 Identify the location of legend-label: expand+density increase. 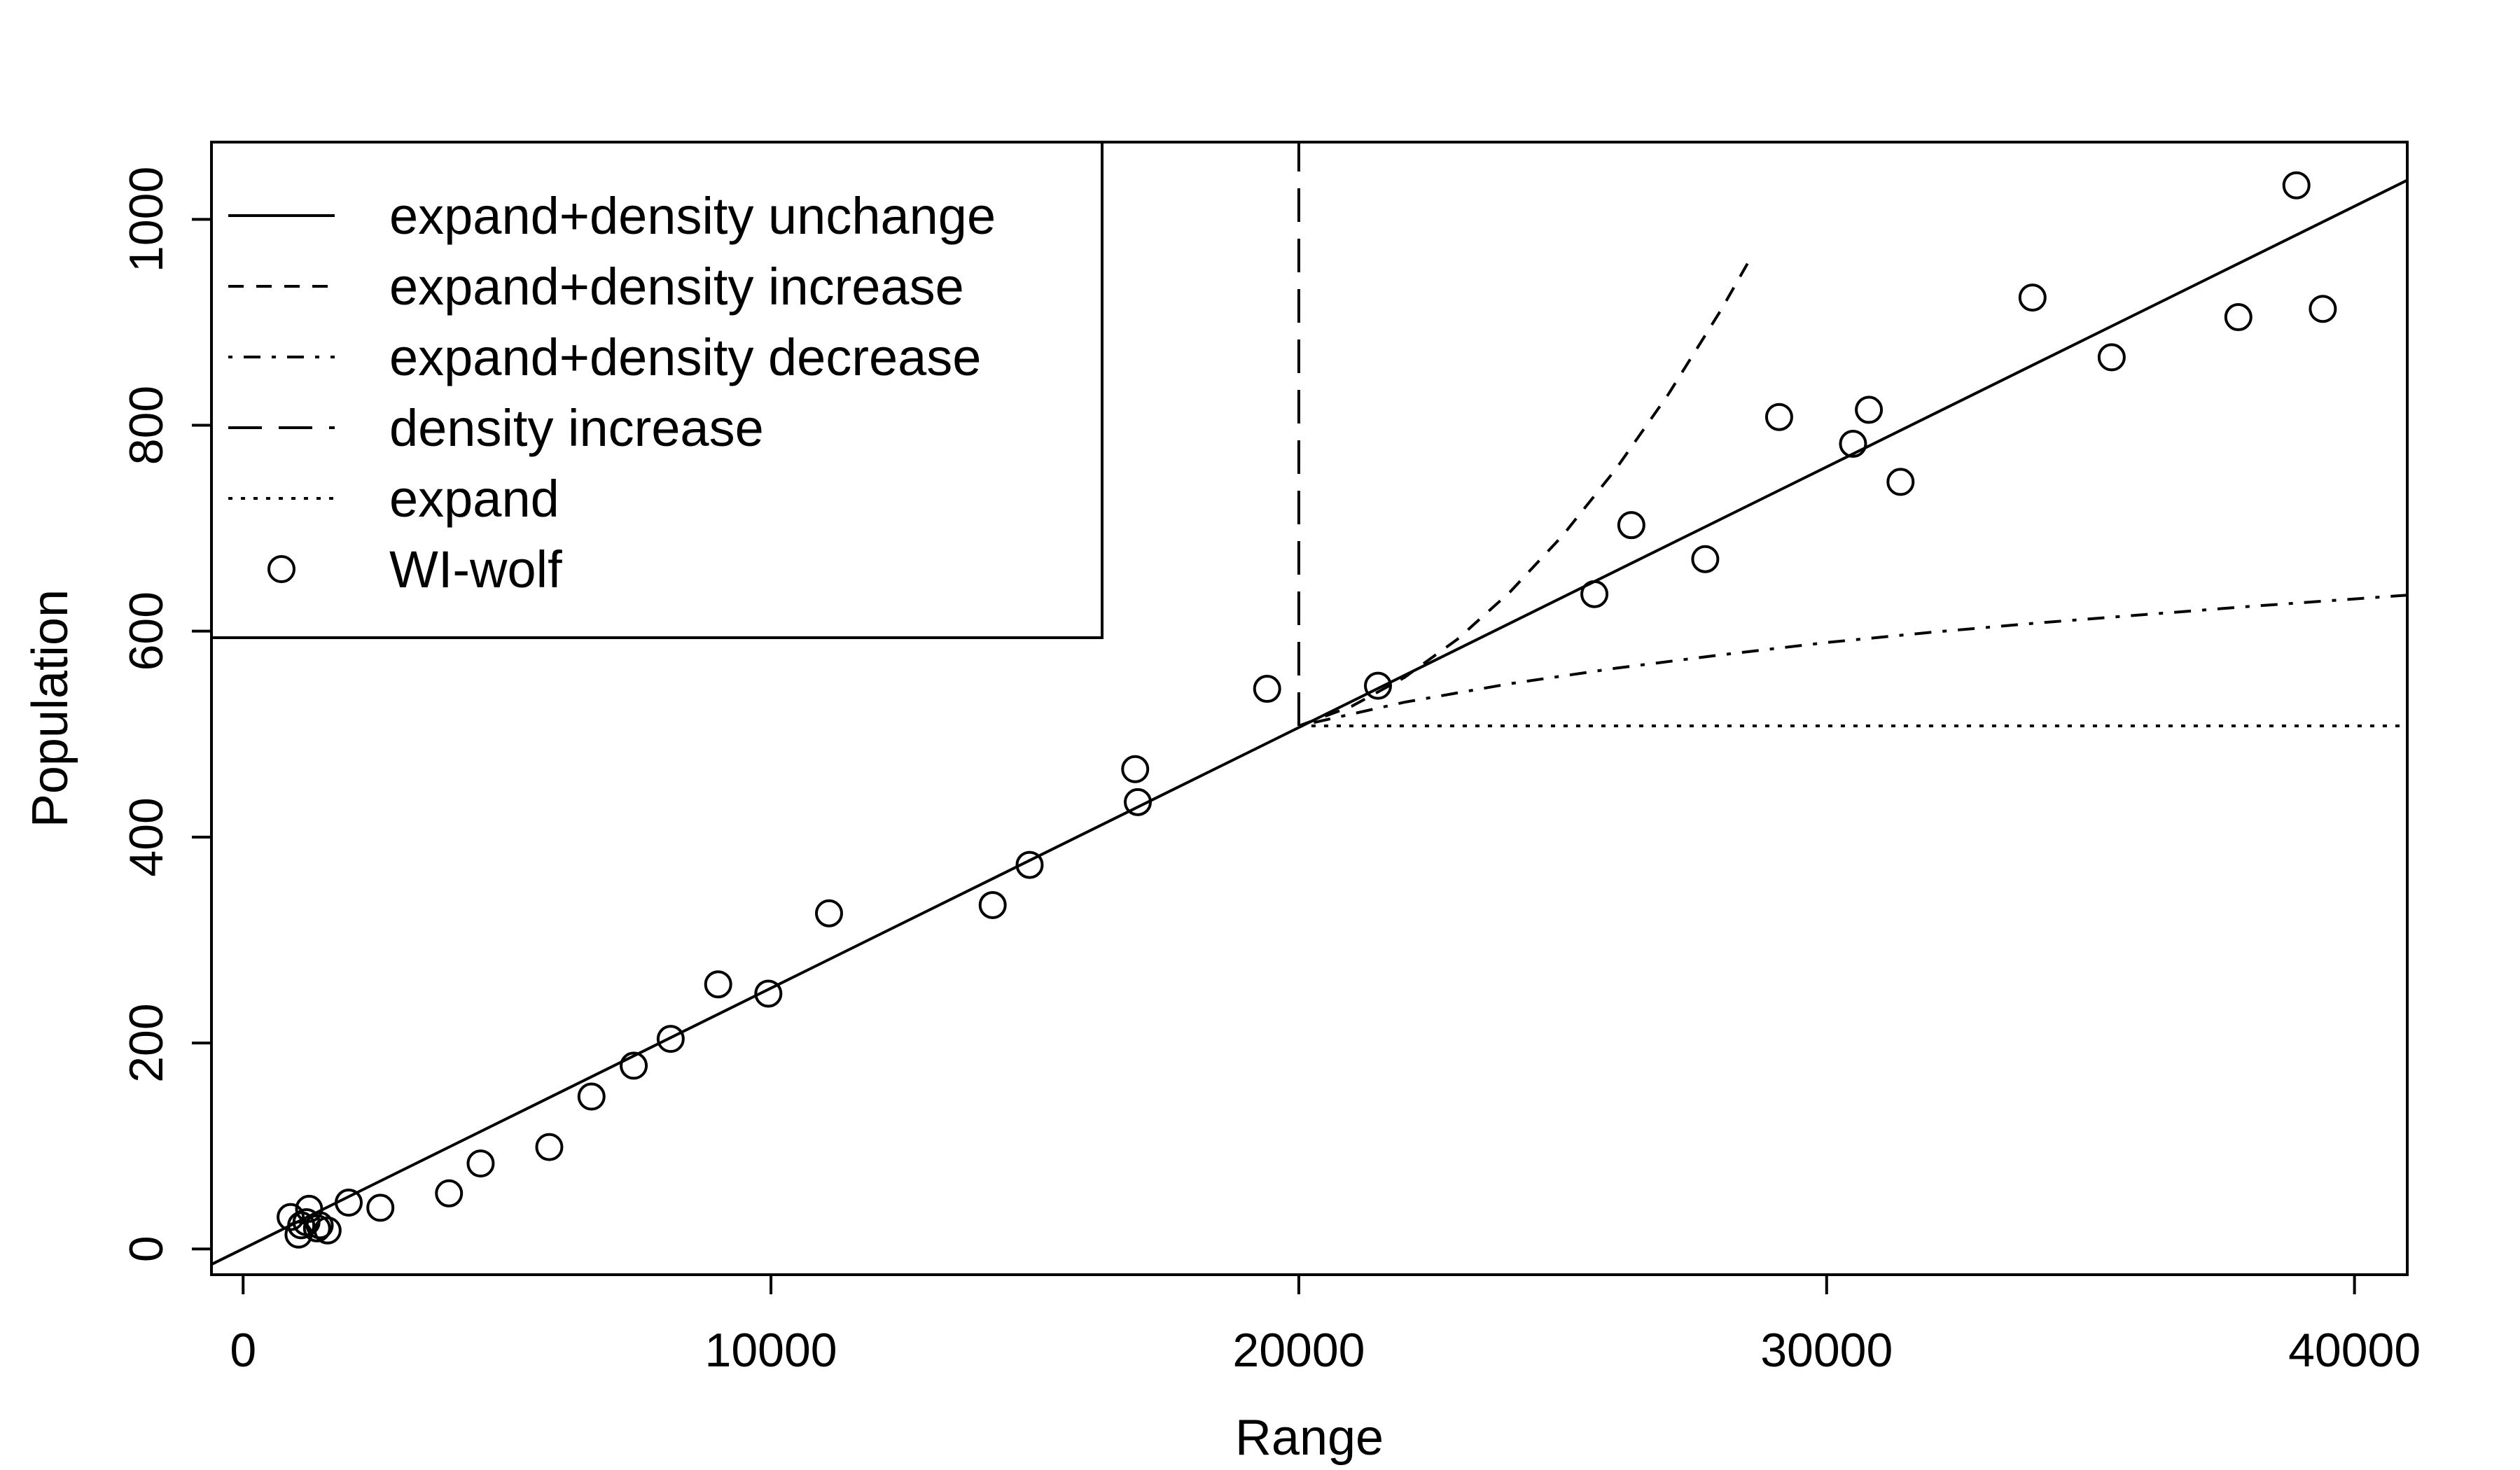
(676, 287).